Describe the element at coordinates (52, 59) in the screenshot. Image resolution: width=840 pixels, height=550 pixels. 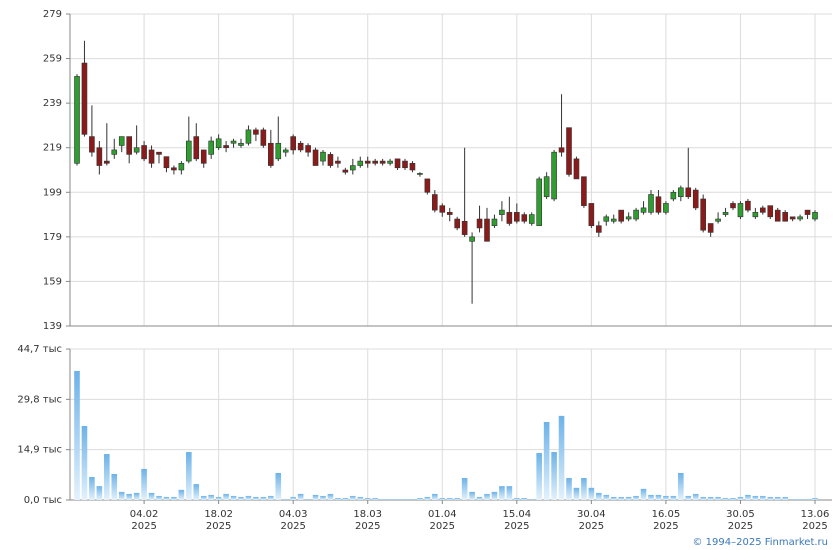
I see `y-tick-label: 259` at that location.